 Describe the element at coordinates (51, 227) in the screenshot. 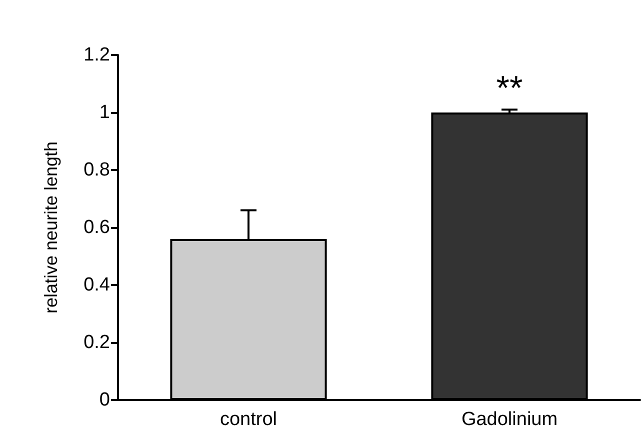

I see `y-axis-title: relative neurite length` at that location.